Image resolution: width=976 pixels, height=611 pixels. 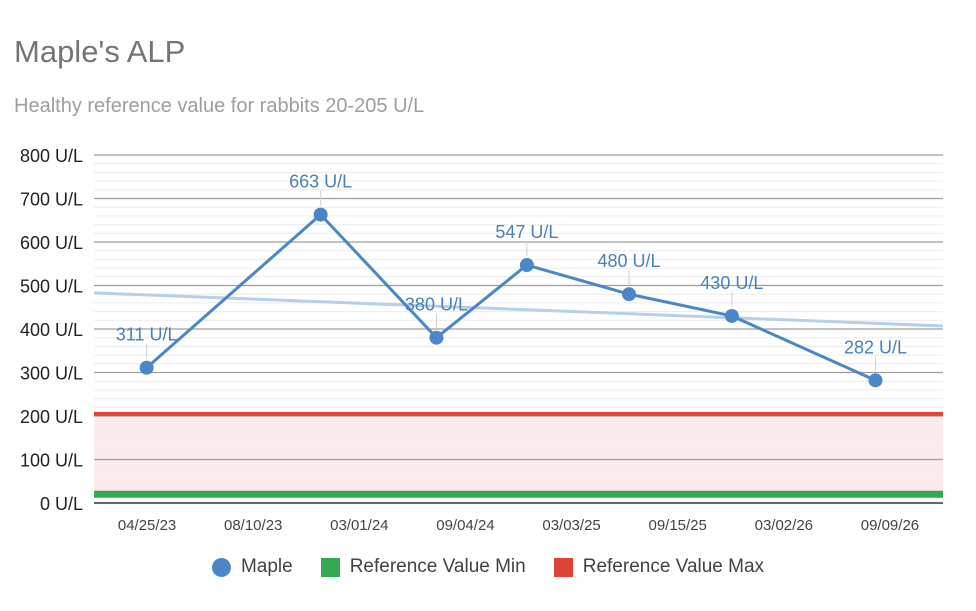 I want to click on maple-swatch, so click(x=221, y=567).